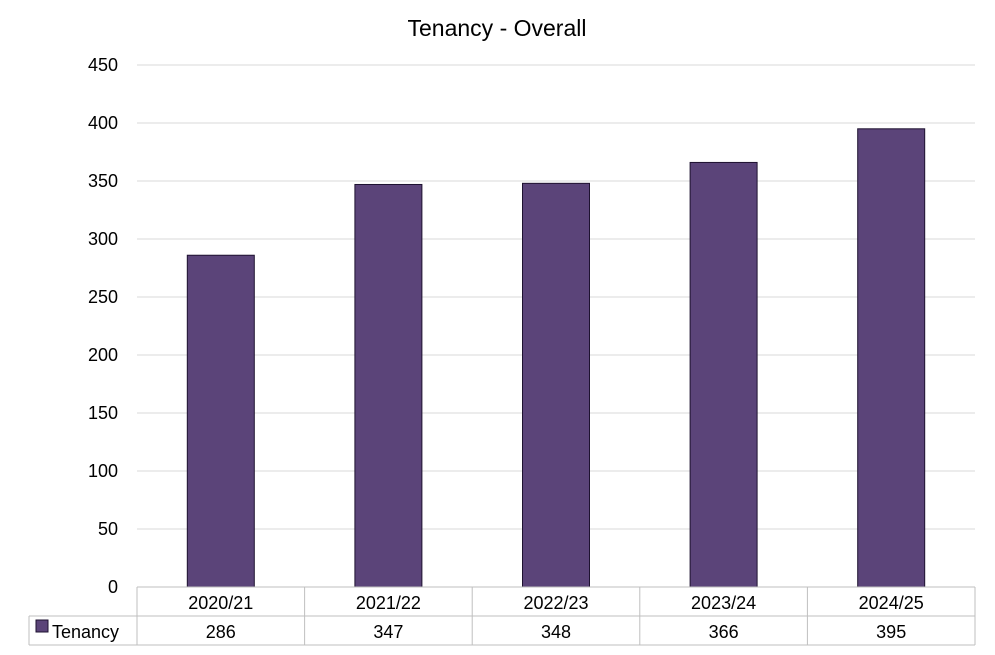 This screenshot has width=995, height=655. What do you see at coordinates (108, 529) in the screenshot?
I see `y-tick-label: 50` at bounding box center [108, 529].